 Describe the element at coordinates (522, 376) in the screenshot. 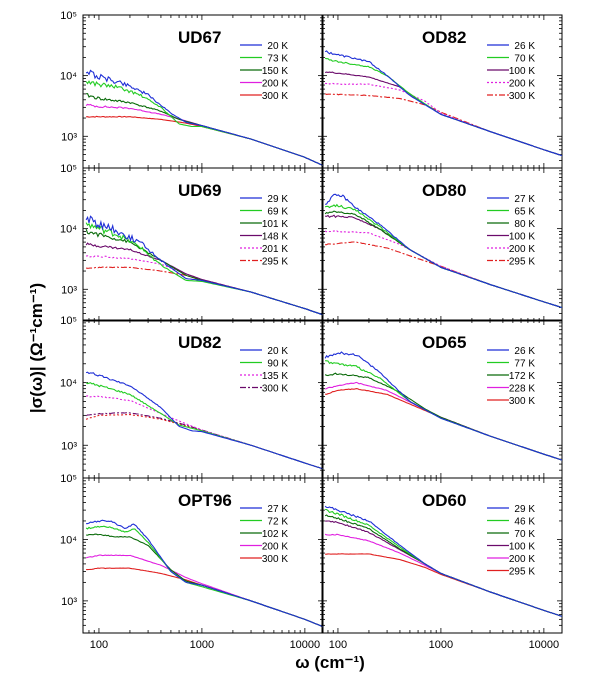

I see `legend-label: 172 K` at that location.